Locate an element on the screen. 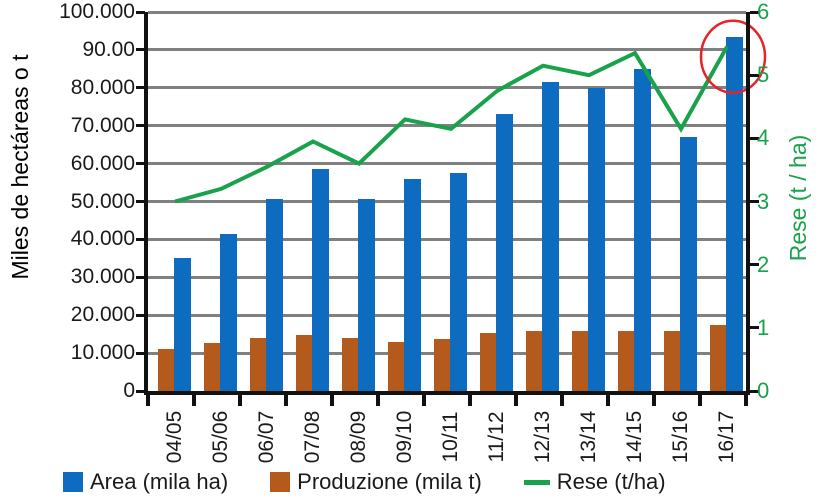 The width and height of the screenshot is (820, 502). left-axis-tick-label: 90.00 is located at coordinates (108, 49).